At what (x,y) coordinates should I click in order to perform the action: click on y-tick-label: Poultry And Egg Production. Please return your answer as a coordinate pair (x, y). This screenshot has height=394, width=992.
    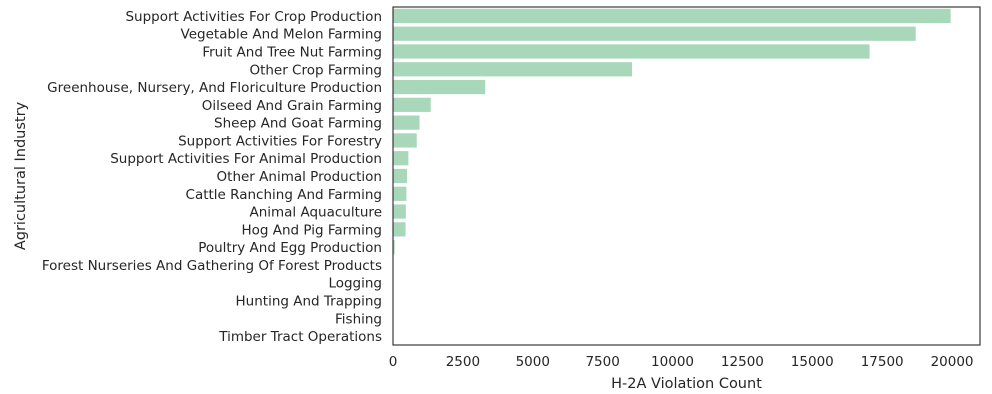
    Looking at the image, I should click on (290, 248).